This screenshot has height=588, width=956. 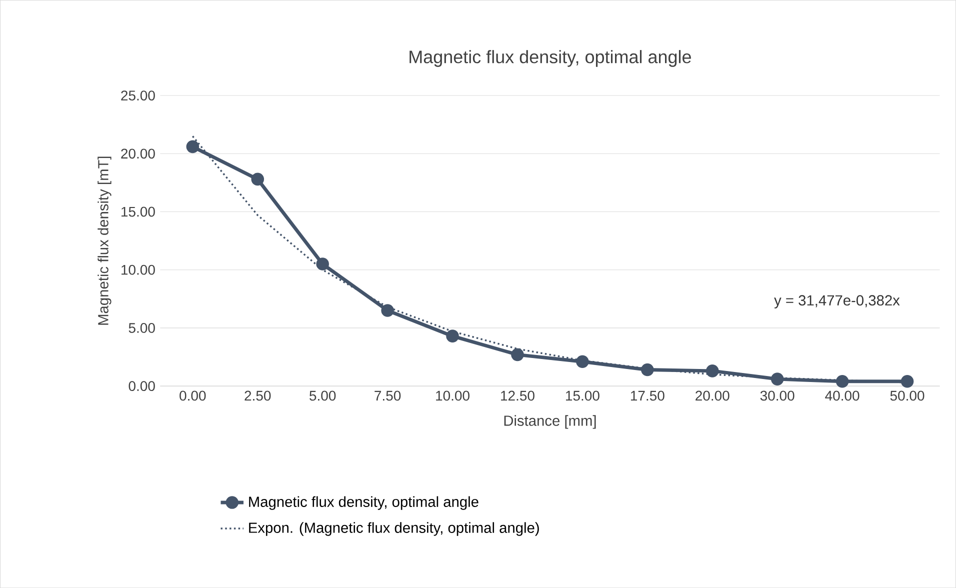 What do you see at coordinates (647, 395) in the screenshot?
I see `x-tick-label: 17.50` at bounding box center [647, 395].